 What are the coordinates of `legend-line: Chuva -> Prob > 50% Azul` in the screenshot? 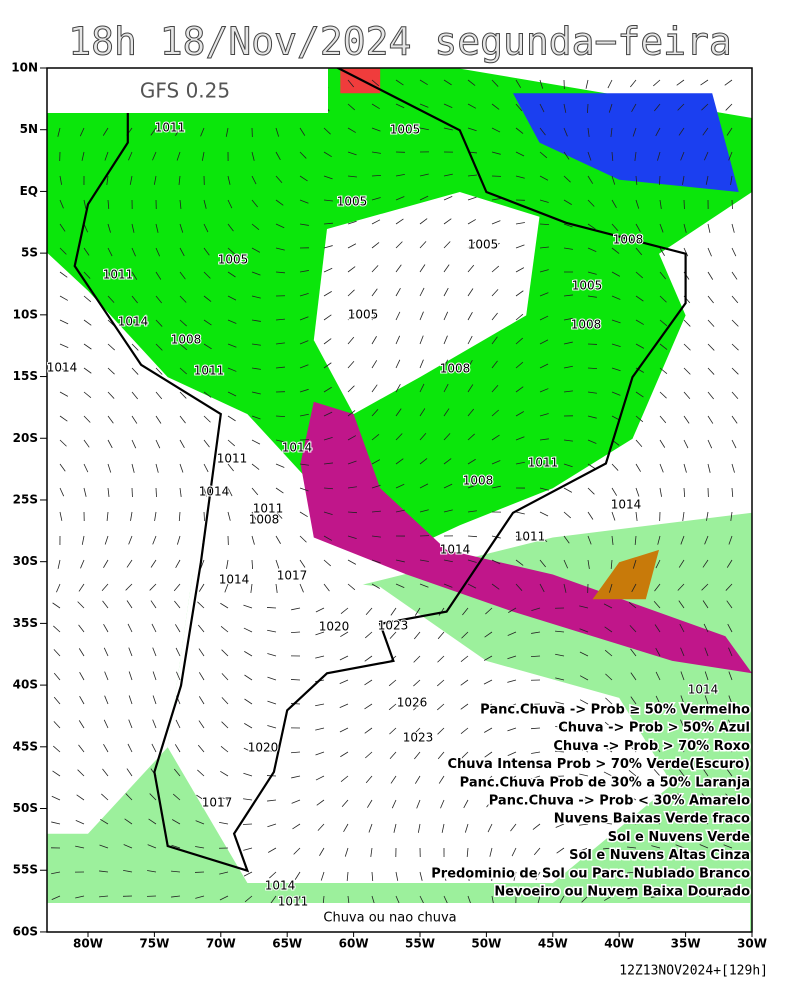 It's located at (654, 728).